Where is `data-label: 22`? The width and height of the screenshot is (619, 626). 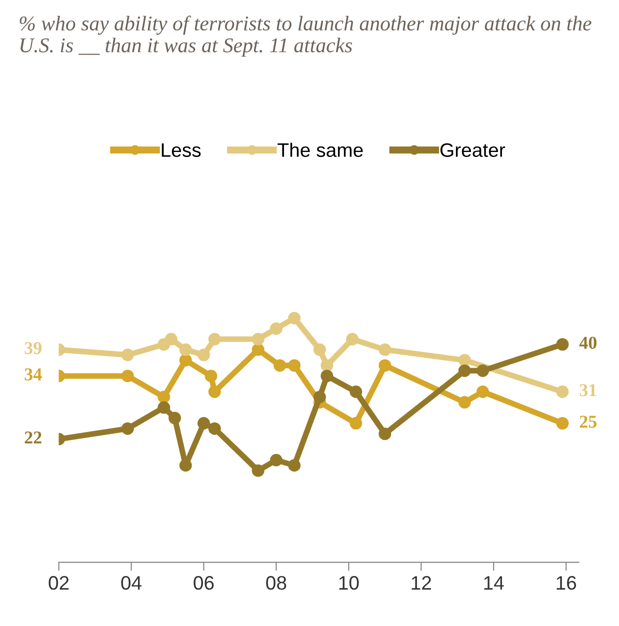
data-label: 22 is located at coordinates (33, 437).